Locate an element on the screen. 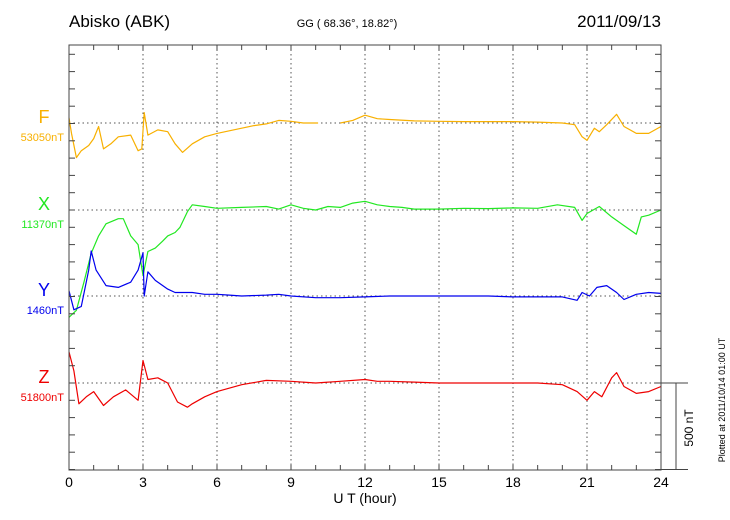  series-line-y is located at coordinates (365, 280).